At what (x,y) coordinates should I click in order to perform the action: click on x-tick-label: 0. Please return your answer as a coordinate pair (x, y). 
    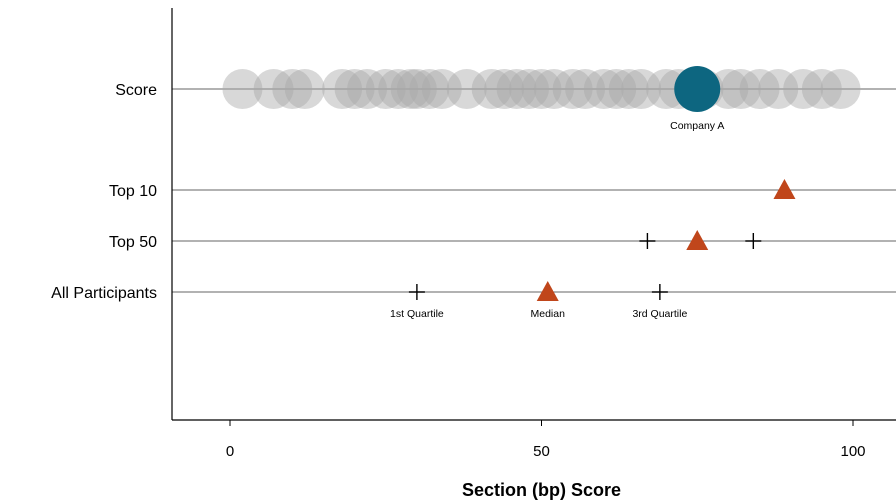
    Looking at the image, I should click on (230, 451).